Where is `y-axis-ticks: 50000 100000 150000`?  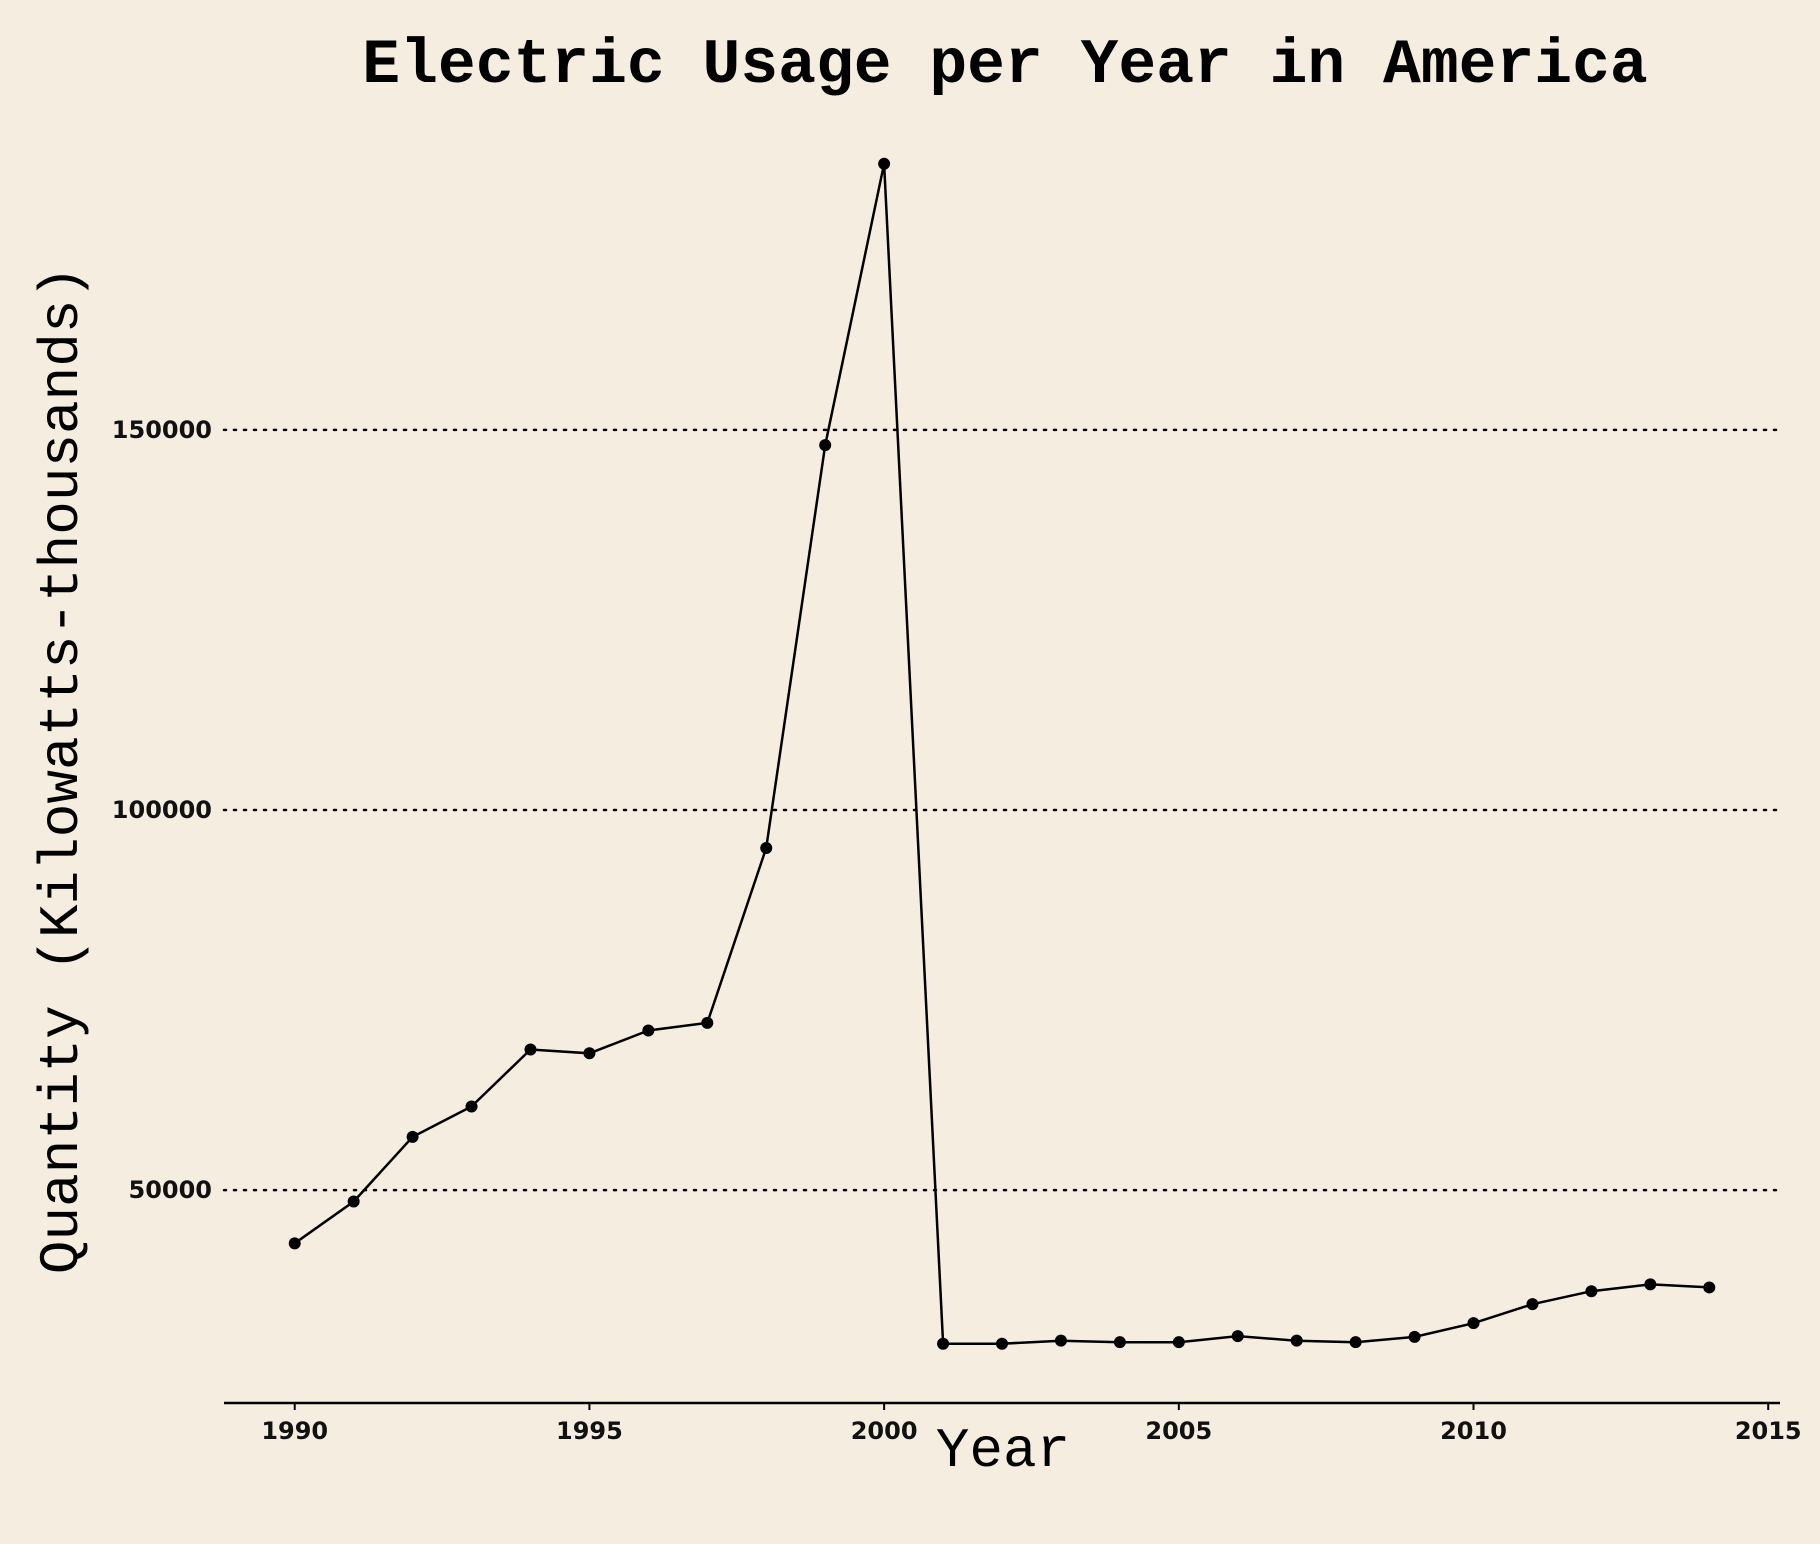
y-axis-ticks: 50000 100000 150000 is located at coordinates (162, 810).